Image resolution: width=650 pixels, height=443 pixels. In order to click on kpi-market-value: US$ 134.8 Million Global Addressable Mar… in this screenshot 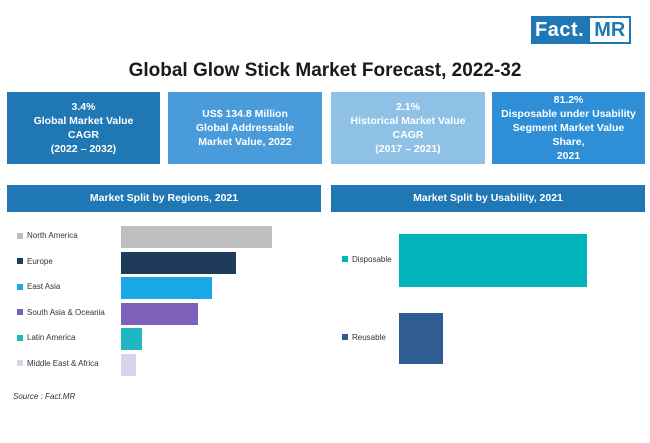, I will do `click(245, 128)`.